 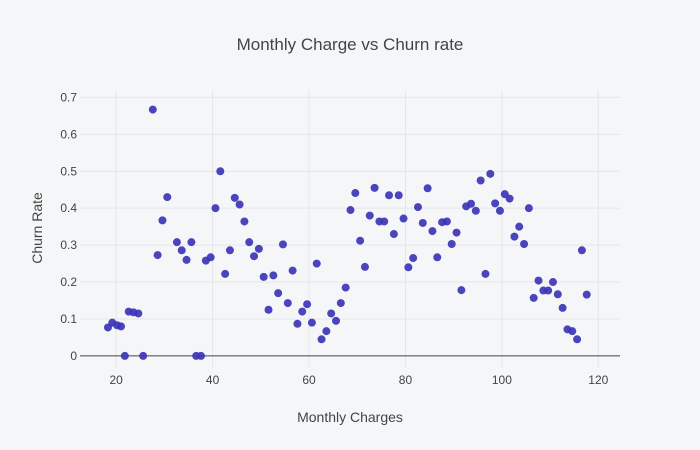 What do you see at coordinates (598, 380) in the screenshot?
I see `x-tick-label: 120` at bounding box center [598, 380].